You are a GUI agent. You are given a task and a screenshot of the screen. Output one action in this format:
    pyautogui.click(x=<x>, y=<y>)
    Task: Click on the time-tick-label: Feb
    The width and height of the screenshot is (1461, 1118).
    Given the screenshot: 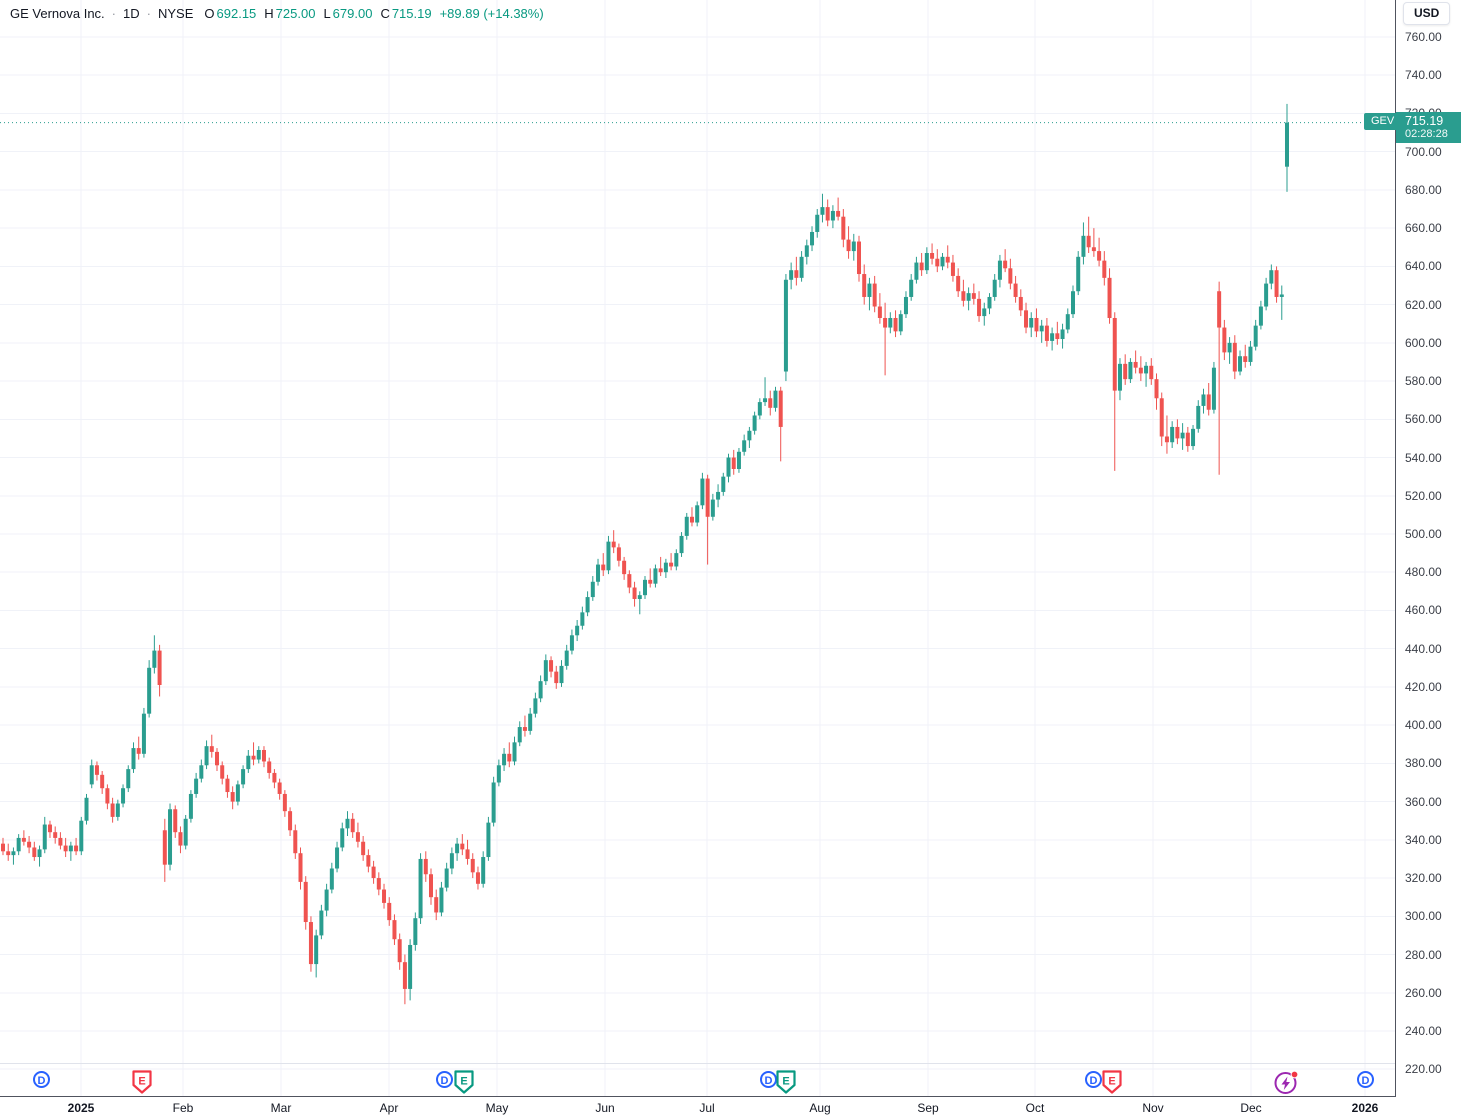 What is the action you would take?
    pyautogui.click(x=183, y=1108)
    